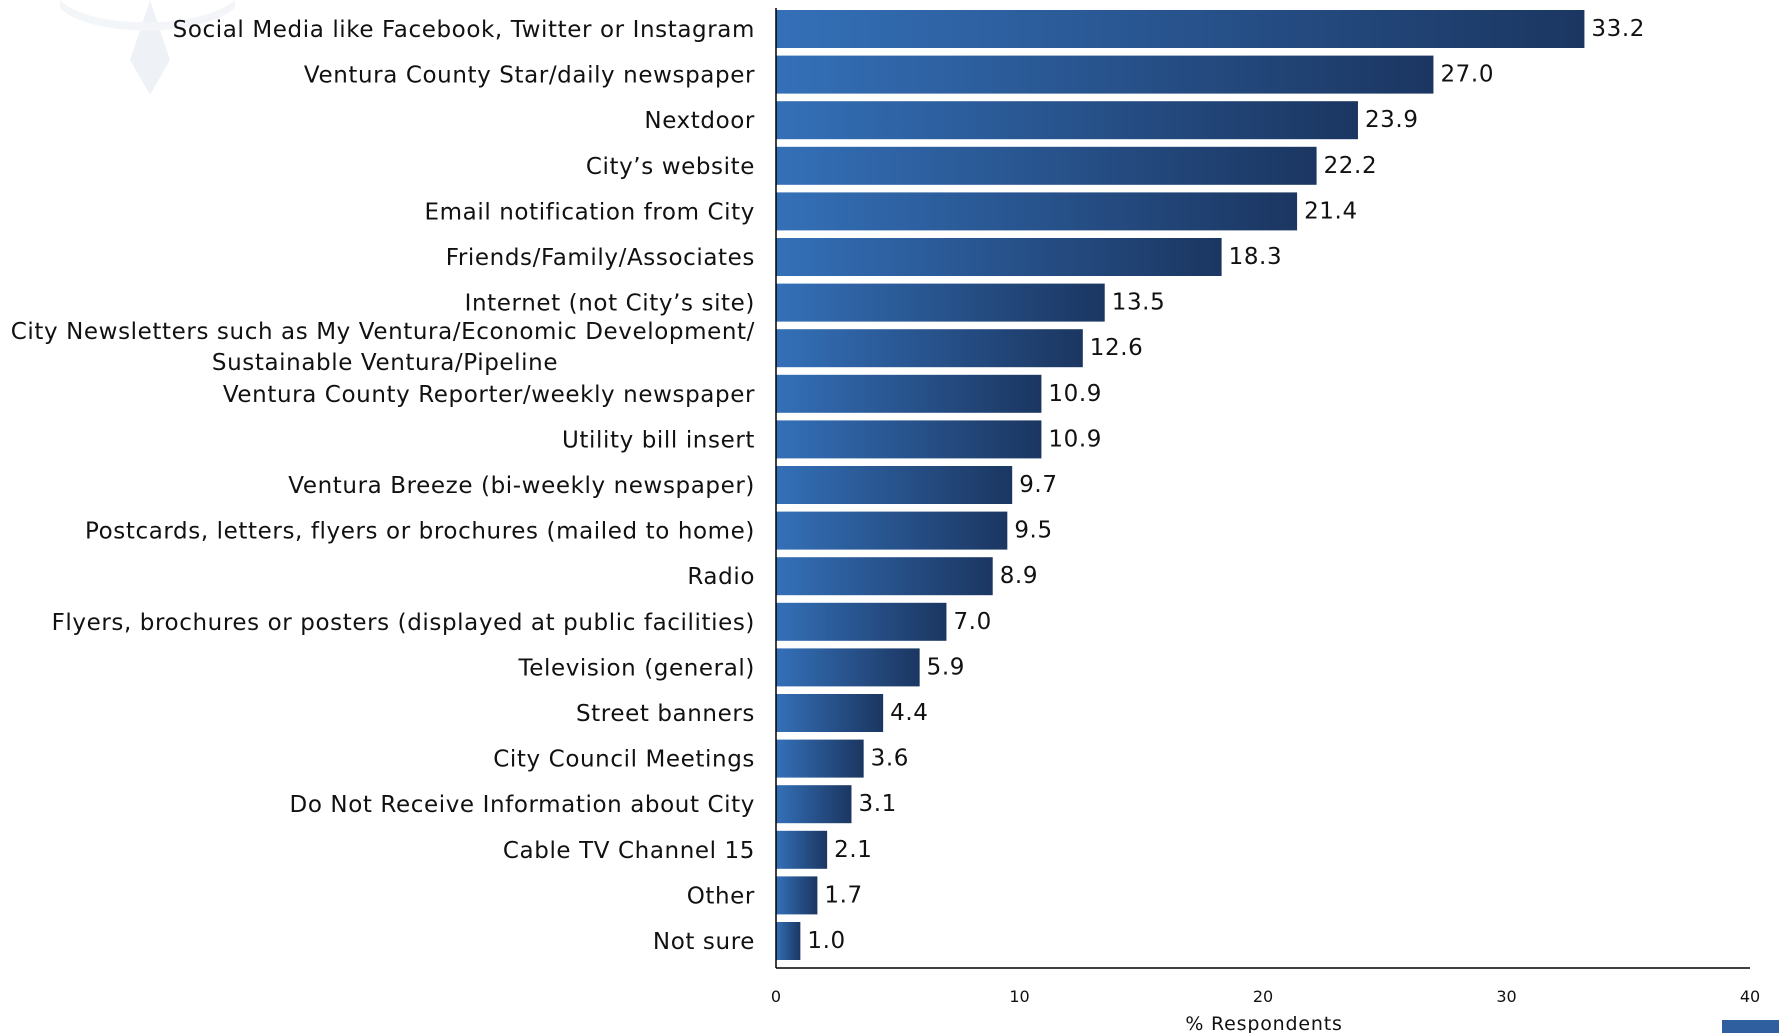 Image resolution: width=1779 pixels, height=1033 pixels. Describe the element at coordinates (147, 47) in the screenshot. I see `decorative-watermark` at that location.